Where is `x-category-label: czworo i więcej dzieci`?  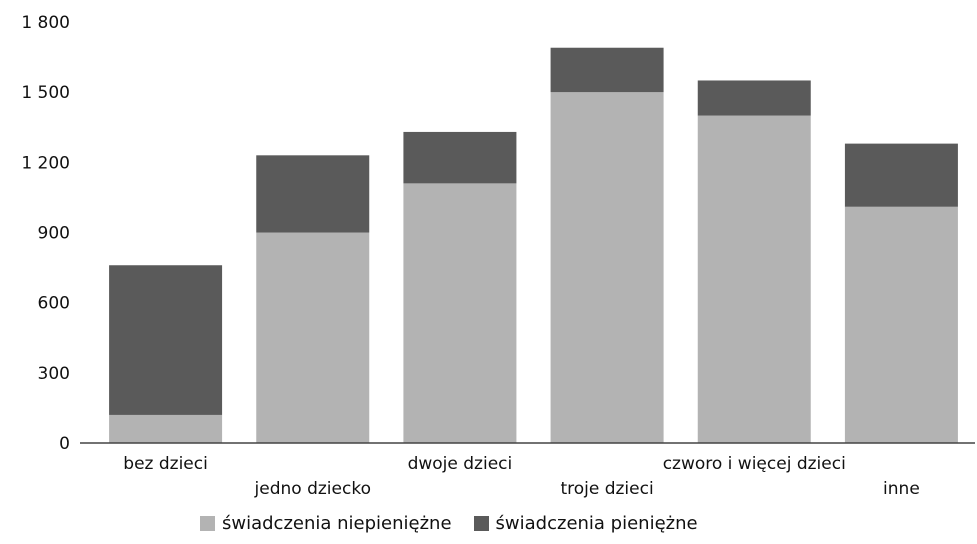
x-category-label: czworo i więcej dzieci is located at coordinates (754, 464).